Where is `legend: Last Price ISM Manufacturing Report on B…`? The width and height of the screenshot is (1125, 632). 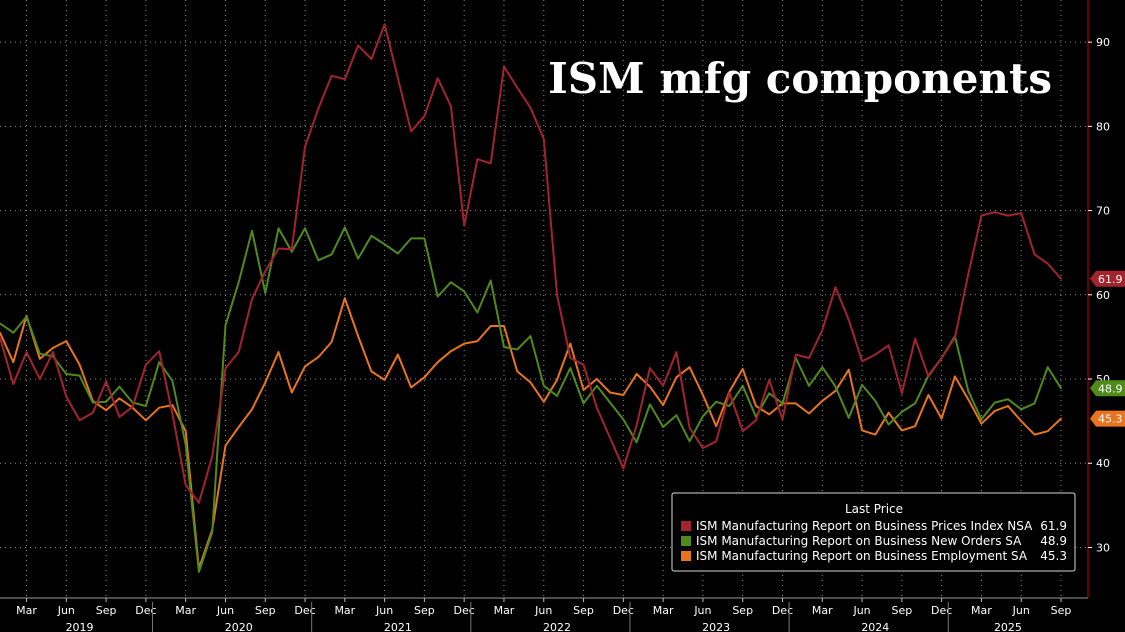 legend: Last Price ISM Manufacturing Report on B… is located at coordinates (873, 532).